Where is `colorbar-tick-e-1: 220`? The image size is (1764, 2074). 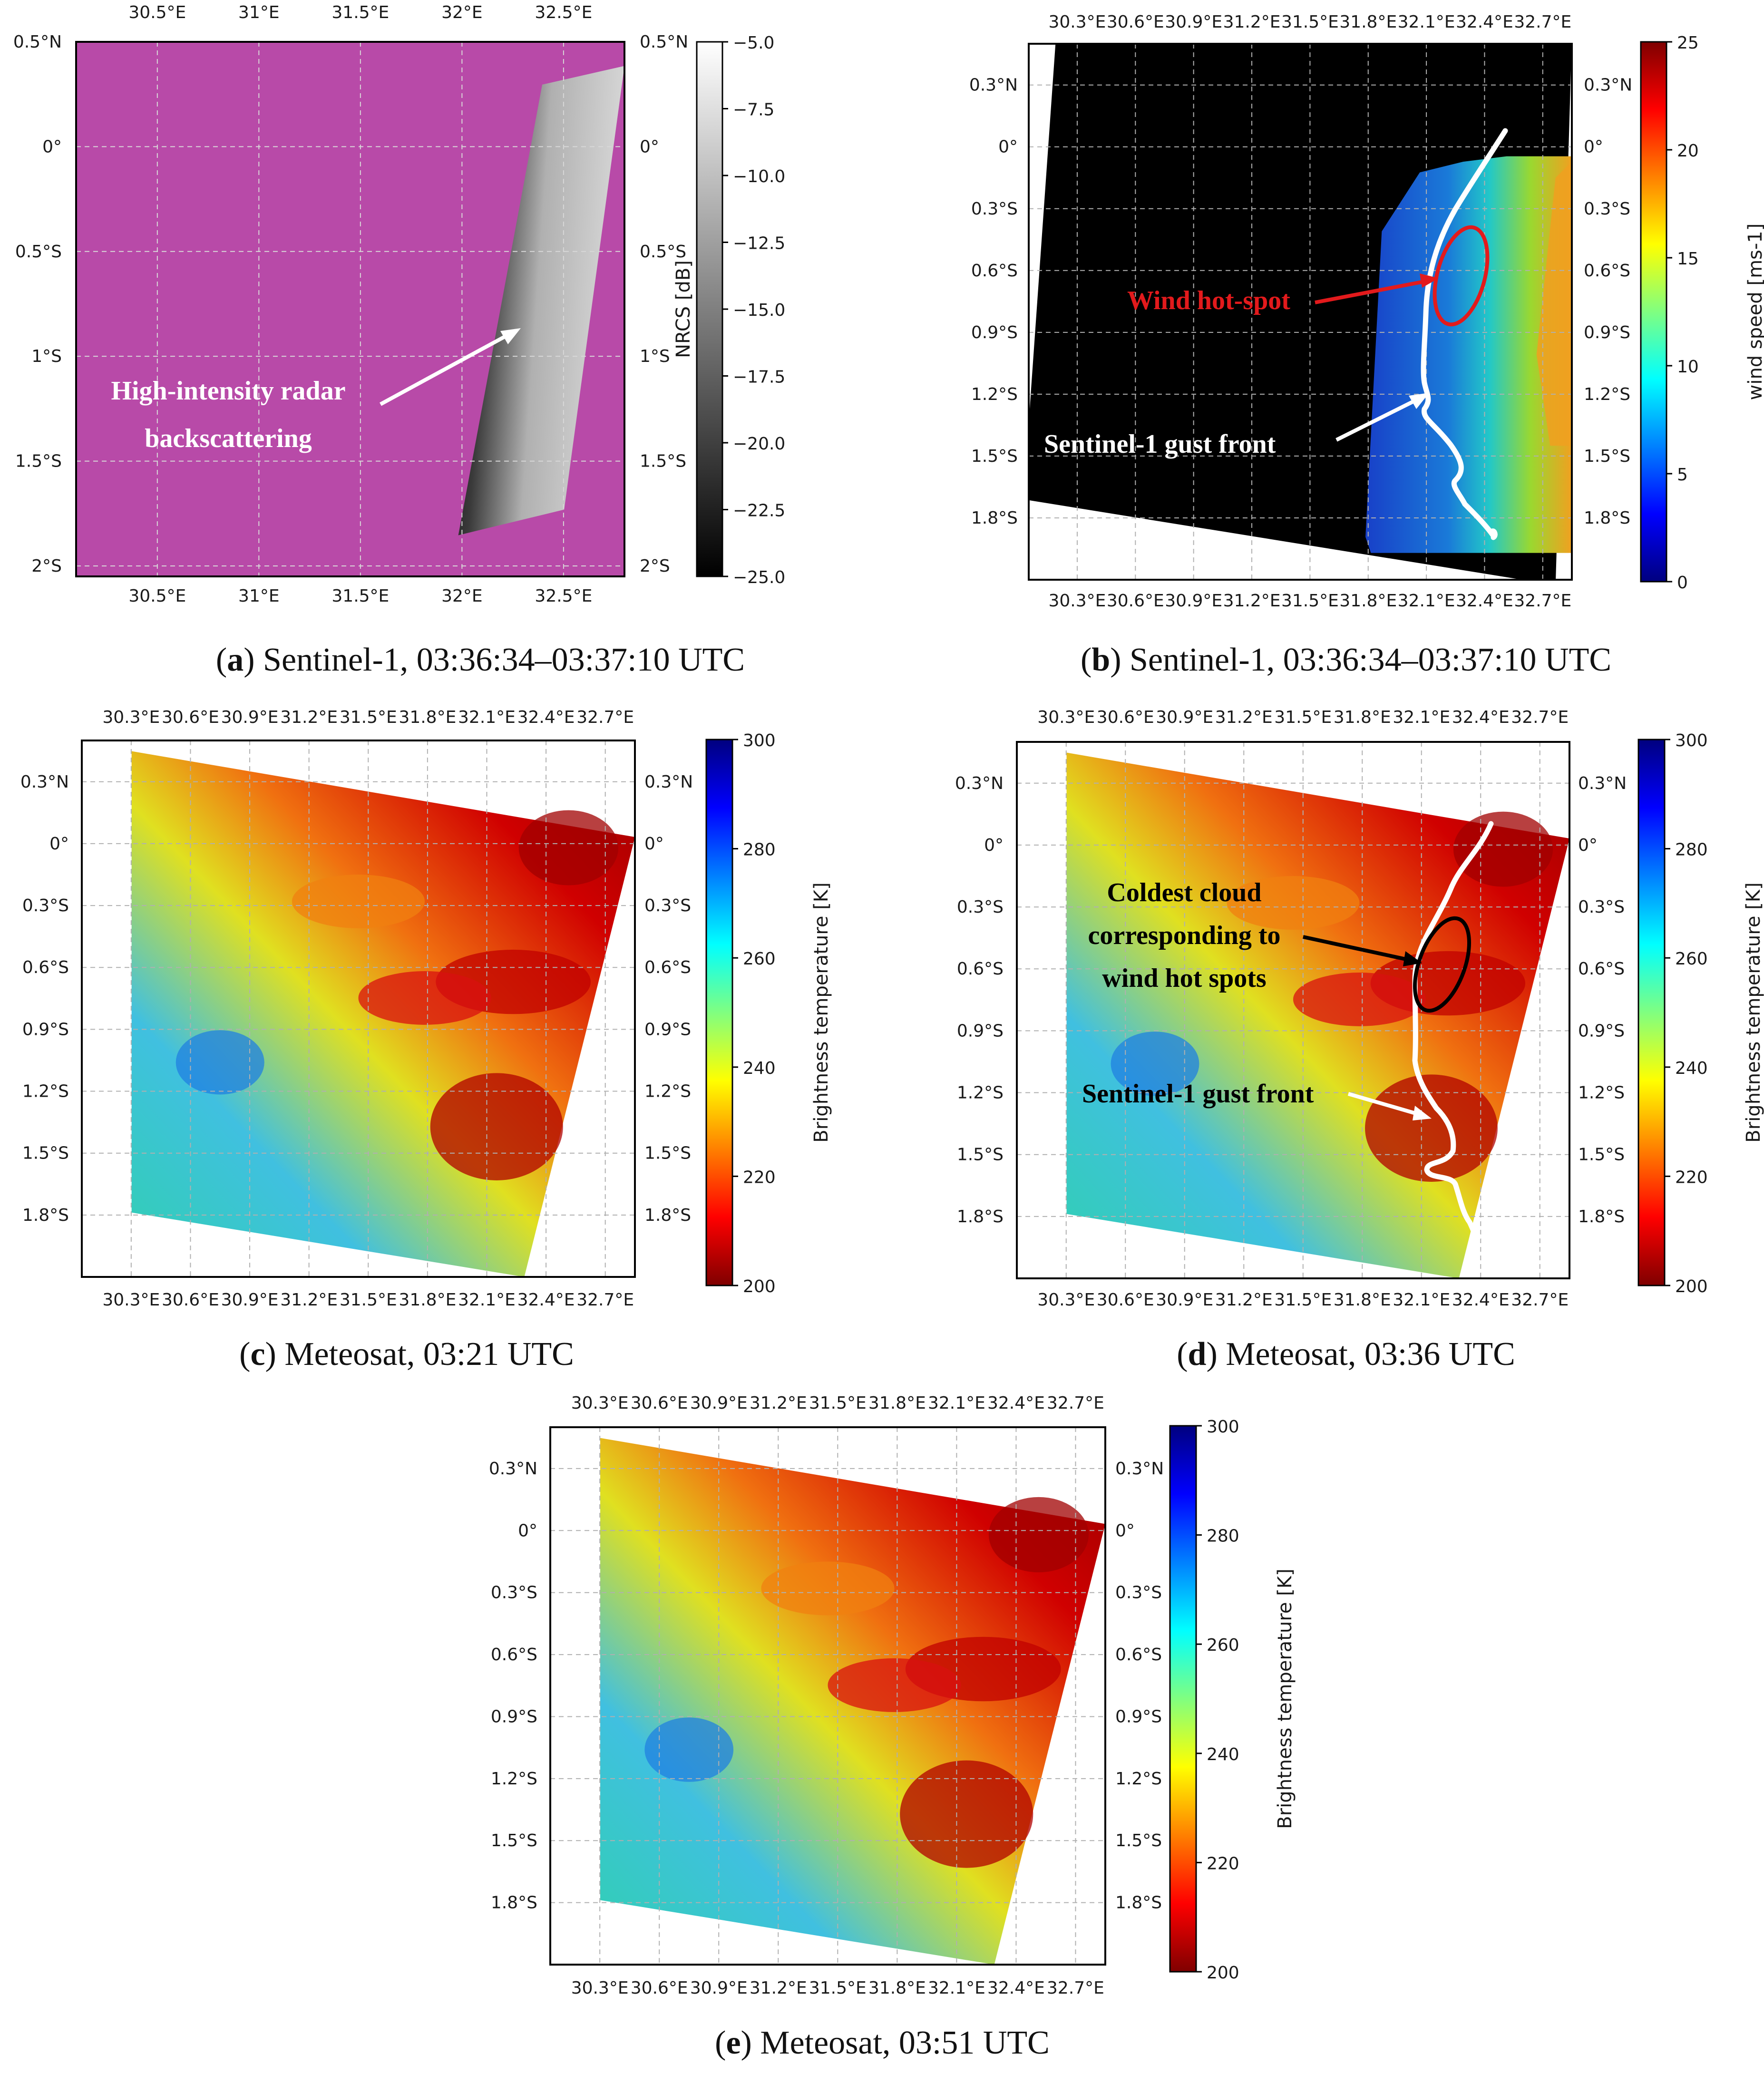 colorbar-tick-e-1: 220 is located at coordinates (1223, 1863).